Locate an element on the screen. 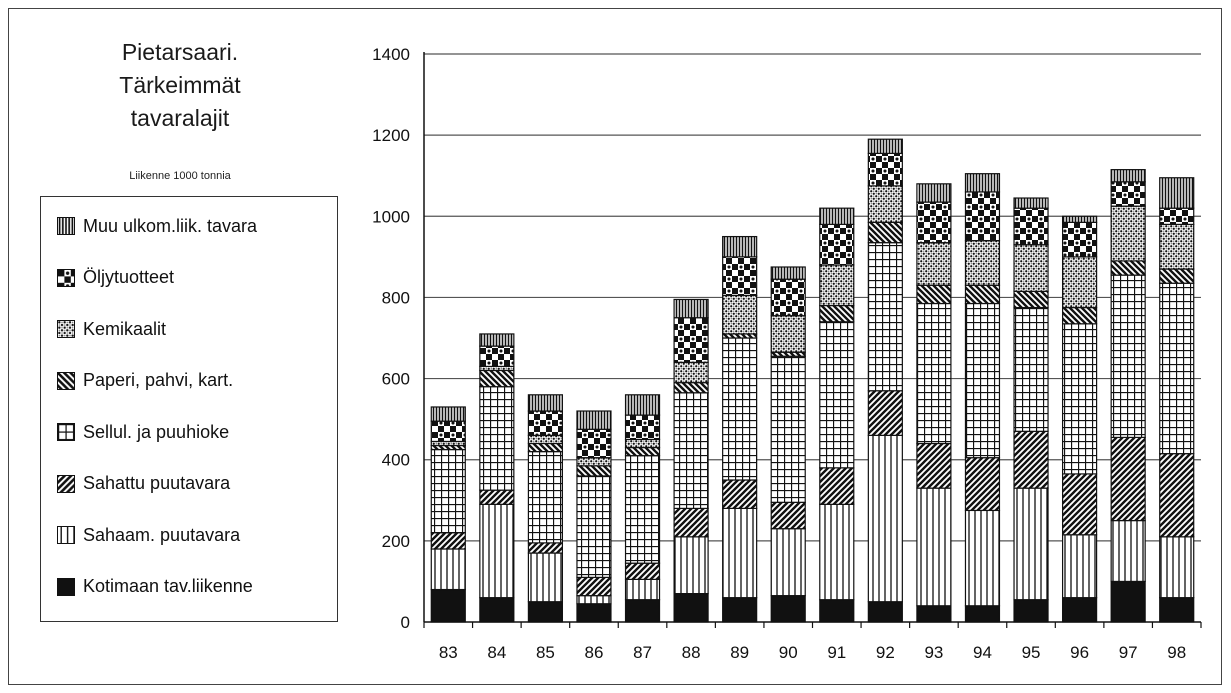  title-line-2: Tärkeimmät is located at coordinates (180, 85).